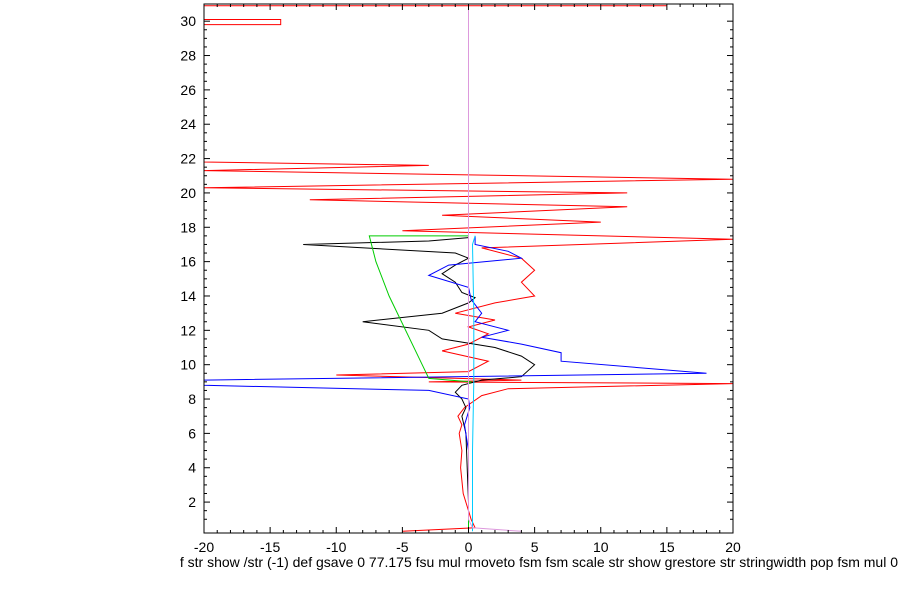 The image size is (900, 600). I want to click on y-tick-label: 28, so click(188, 56).